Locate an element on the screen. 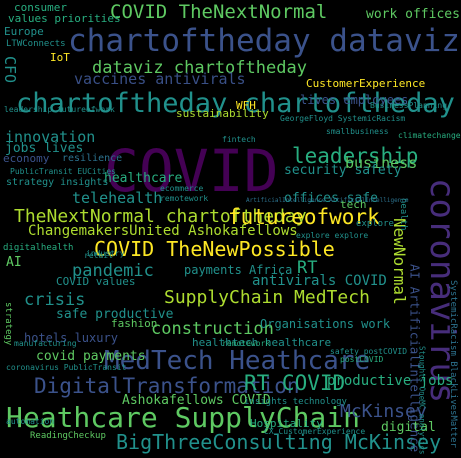 The height and width of the screenshot is (458, 461). word-pandemic: pandemic is located at coordinates (113, 271).